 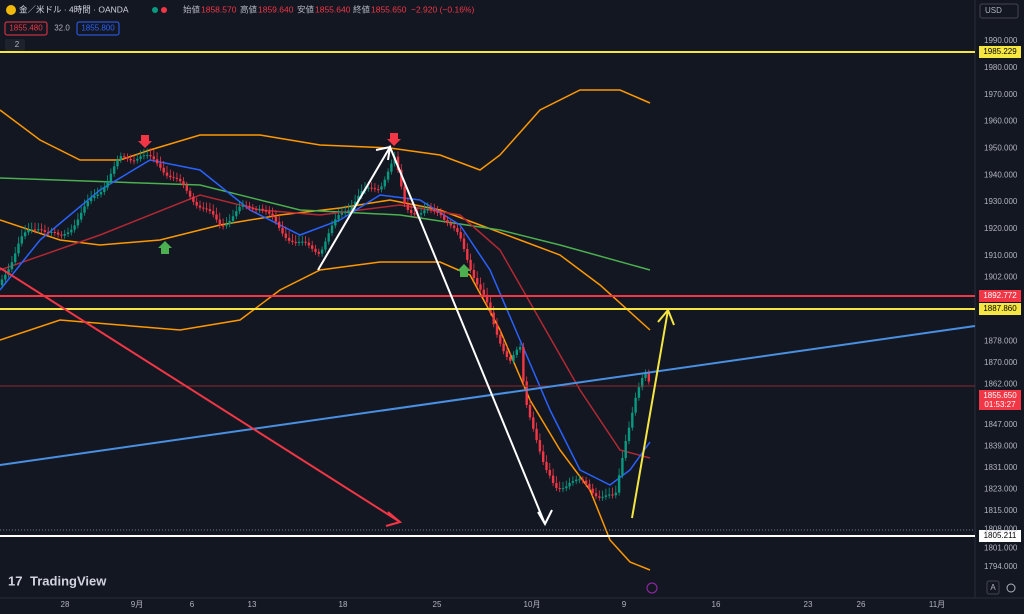 I want to click on bid-box, so click(x=26, y=28).